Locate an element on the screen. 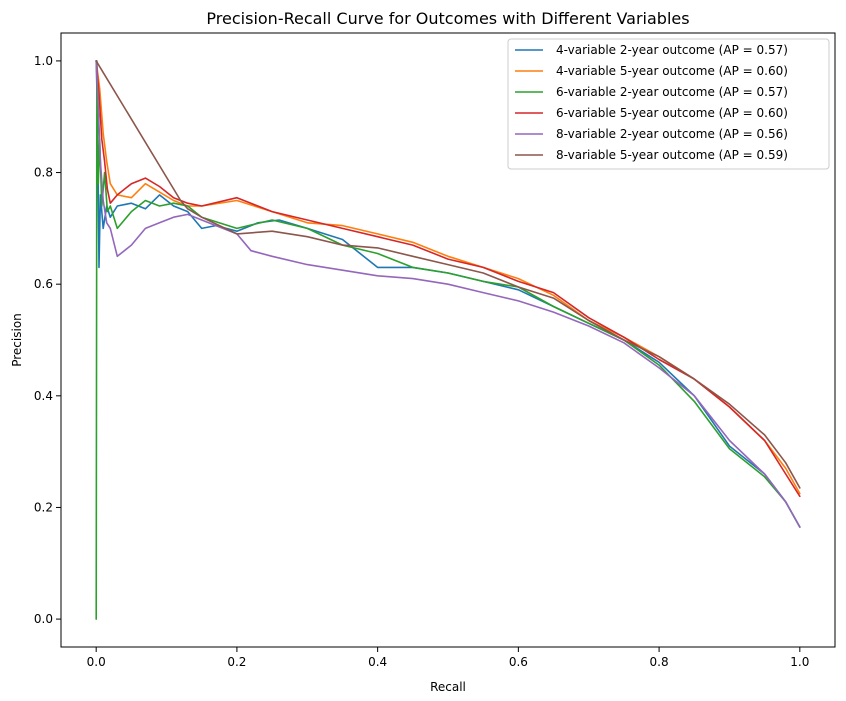 The image size is (846, 701). y-axis-label: Precision is located at coordinates (17, 340).